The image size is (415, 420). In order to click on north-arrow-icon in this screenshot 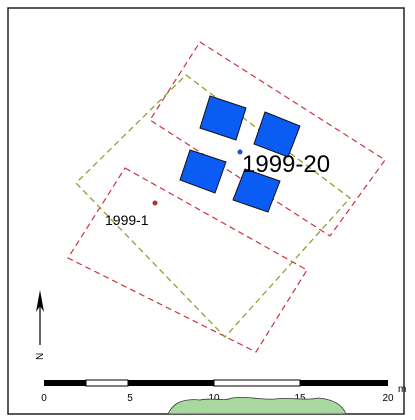, I will do `click(40, 301)`.